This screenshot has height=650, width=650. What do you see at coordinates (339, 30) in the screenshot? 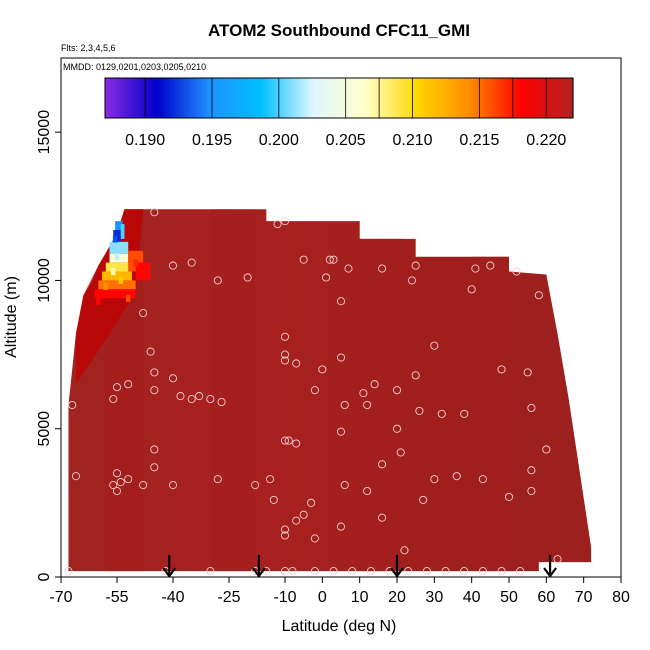
I see `chart-title: ATOM2 Southbound CFC11_GMI` at bounding box center [339, 30].